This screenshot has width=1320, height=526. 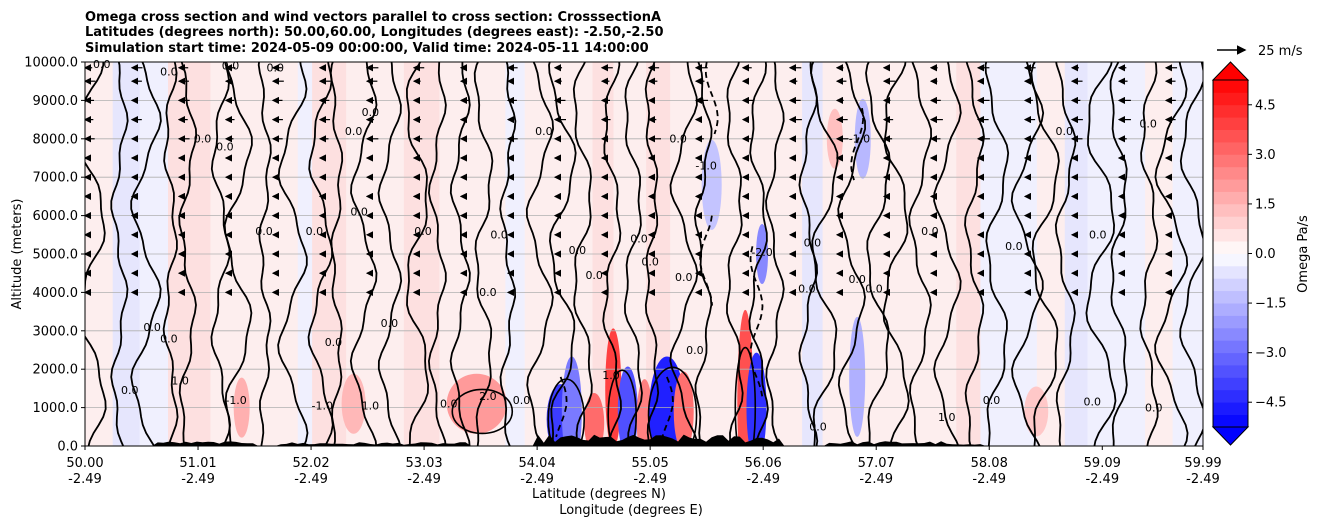 I want to click on y-tick-label: 2000.0, so click(x=56, y=370).